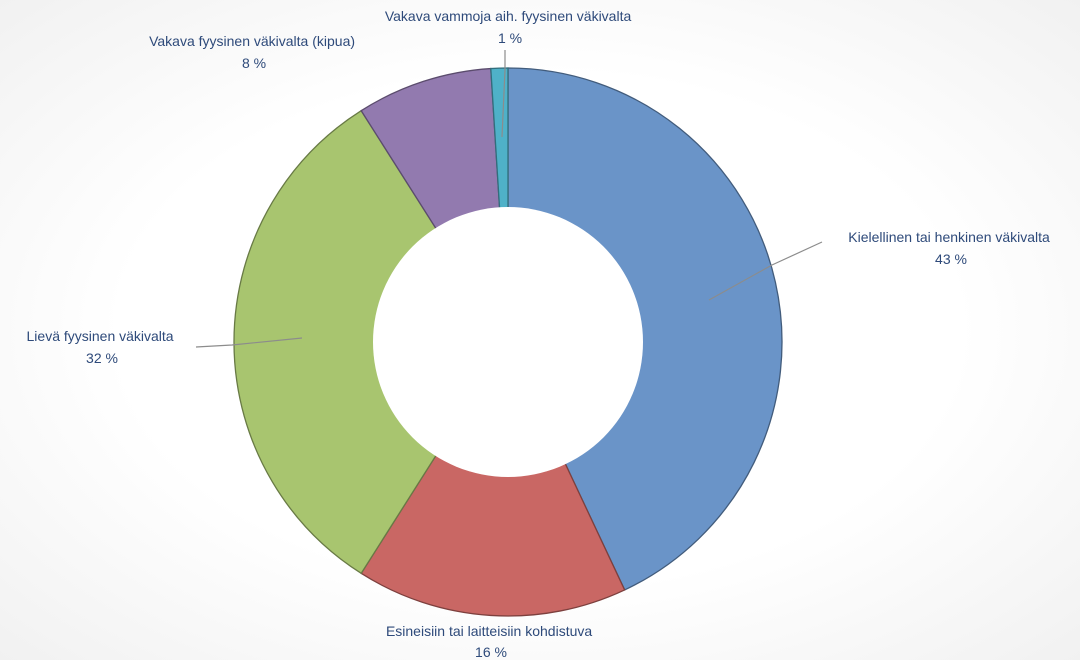  What do you see at coordinates (252, 41) in the screenshot?
I see `category-label-vakava-kipua: Vakava fyysinen väkivalta (kipua)` at bounding box center [252, 41].